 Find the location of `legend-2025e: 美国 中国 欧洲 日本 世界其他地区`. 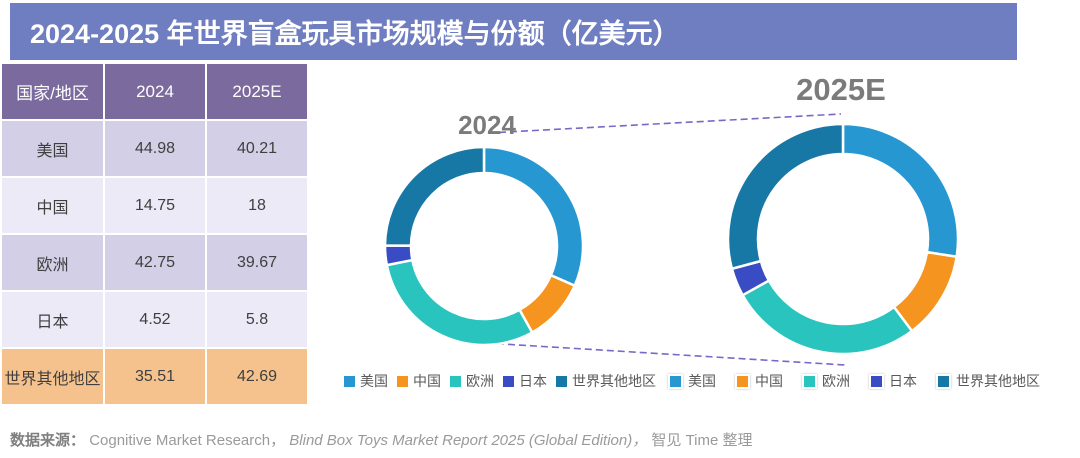

legend-2025e: 美国 中国 欧洲 日本 世界其他地区 is located at coordinates (854, 381).